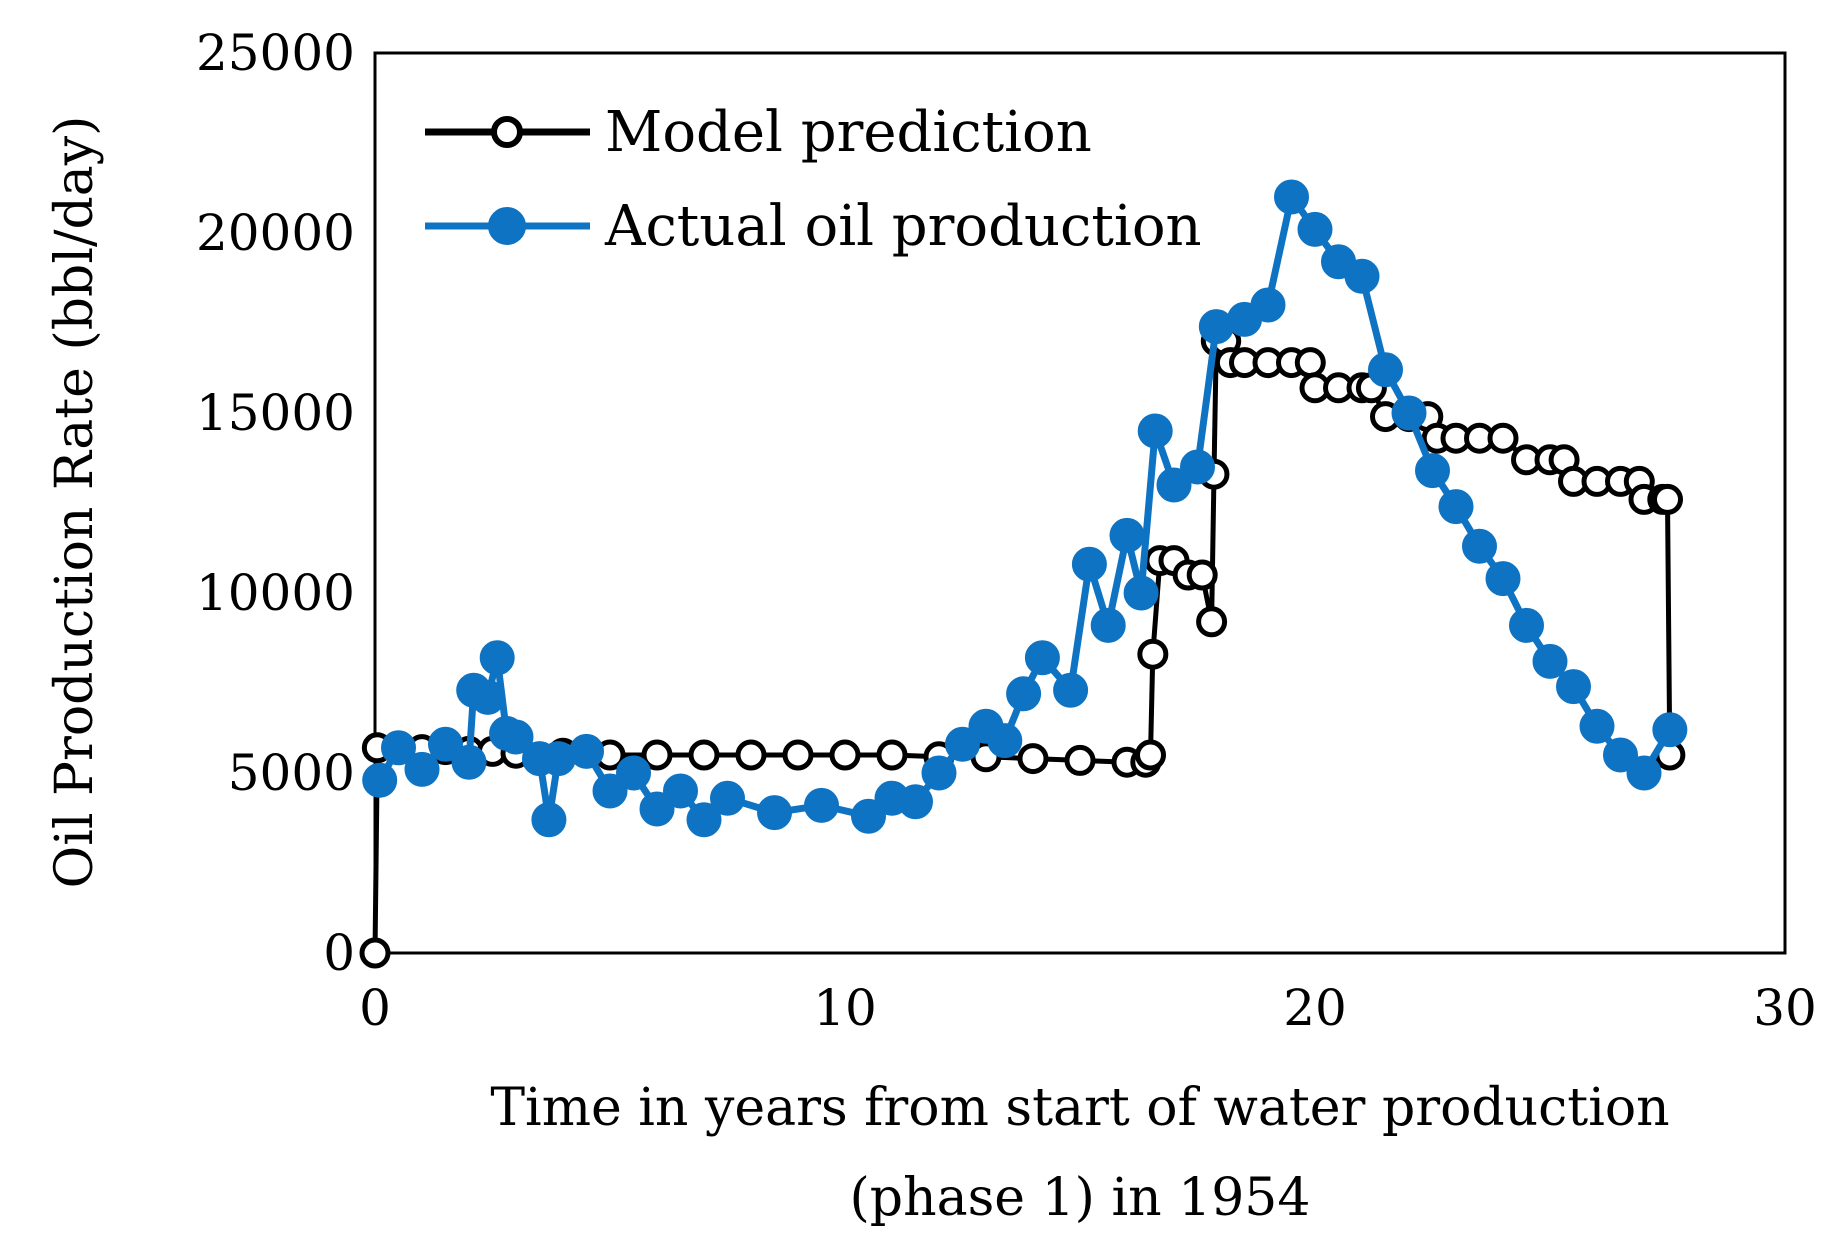  Describe the element at coordinates (339, 953) in the screenshot. I see `y-tick-label: 0` at that location.